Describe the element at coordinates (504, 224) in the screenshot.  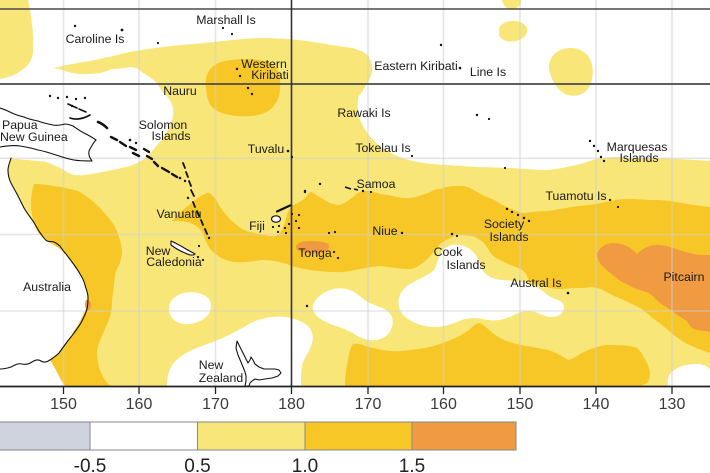
I see `svg-text: Society` at that location.